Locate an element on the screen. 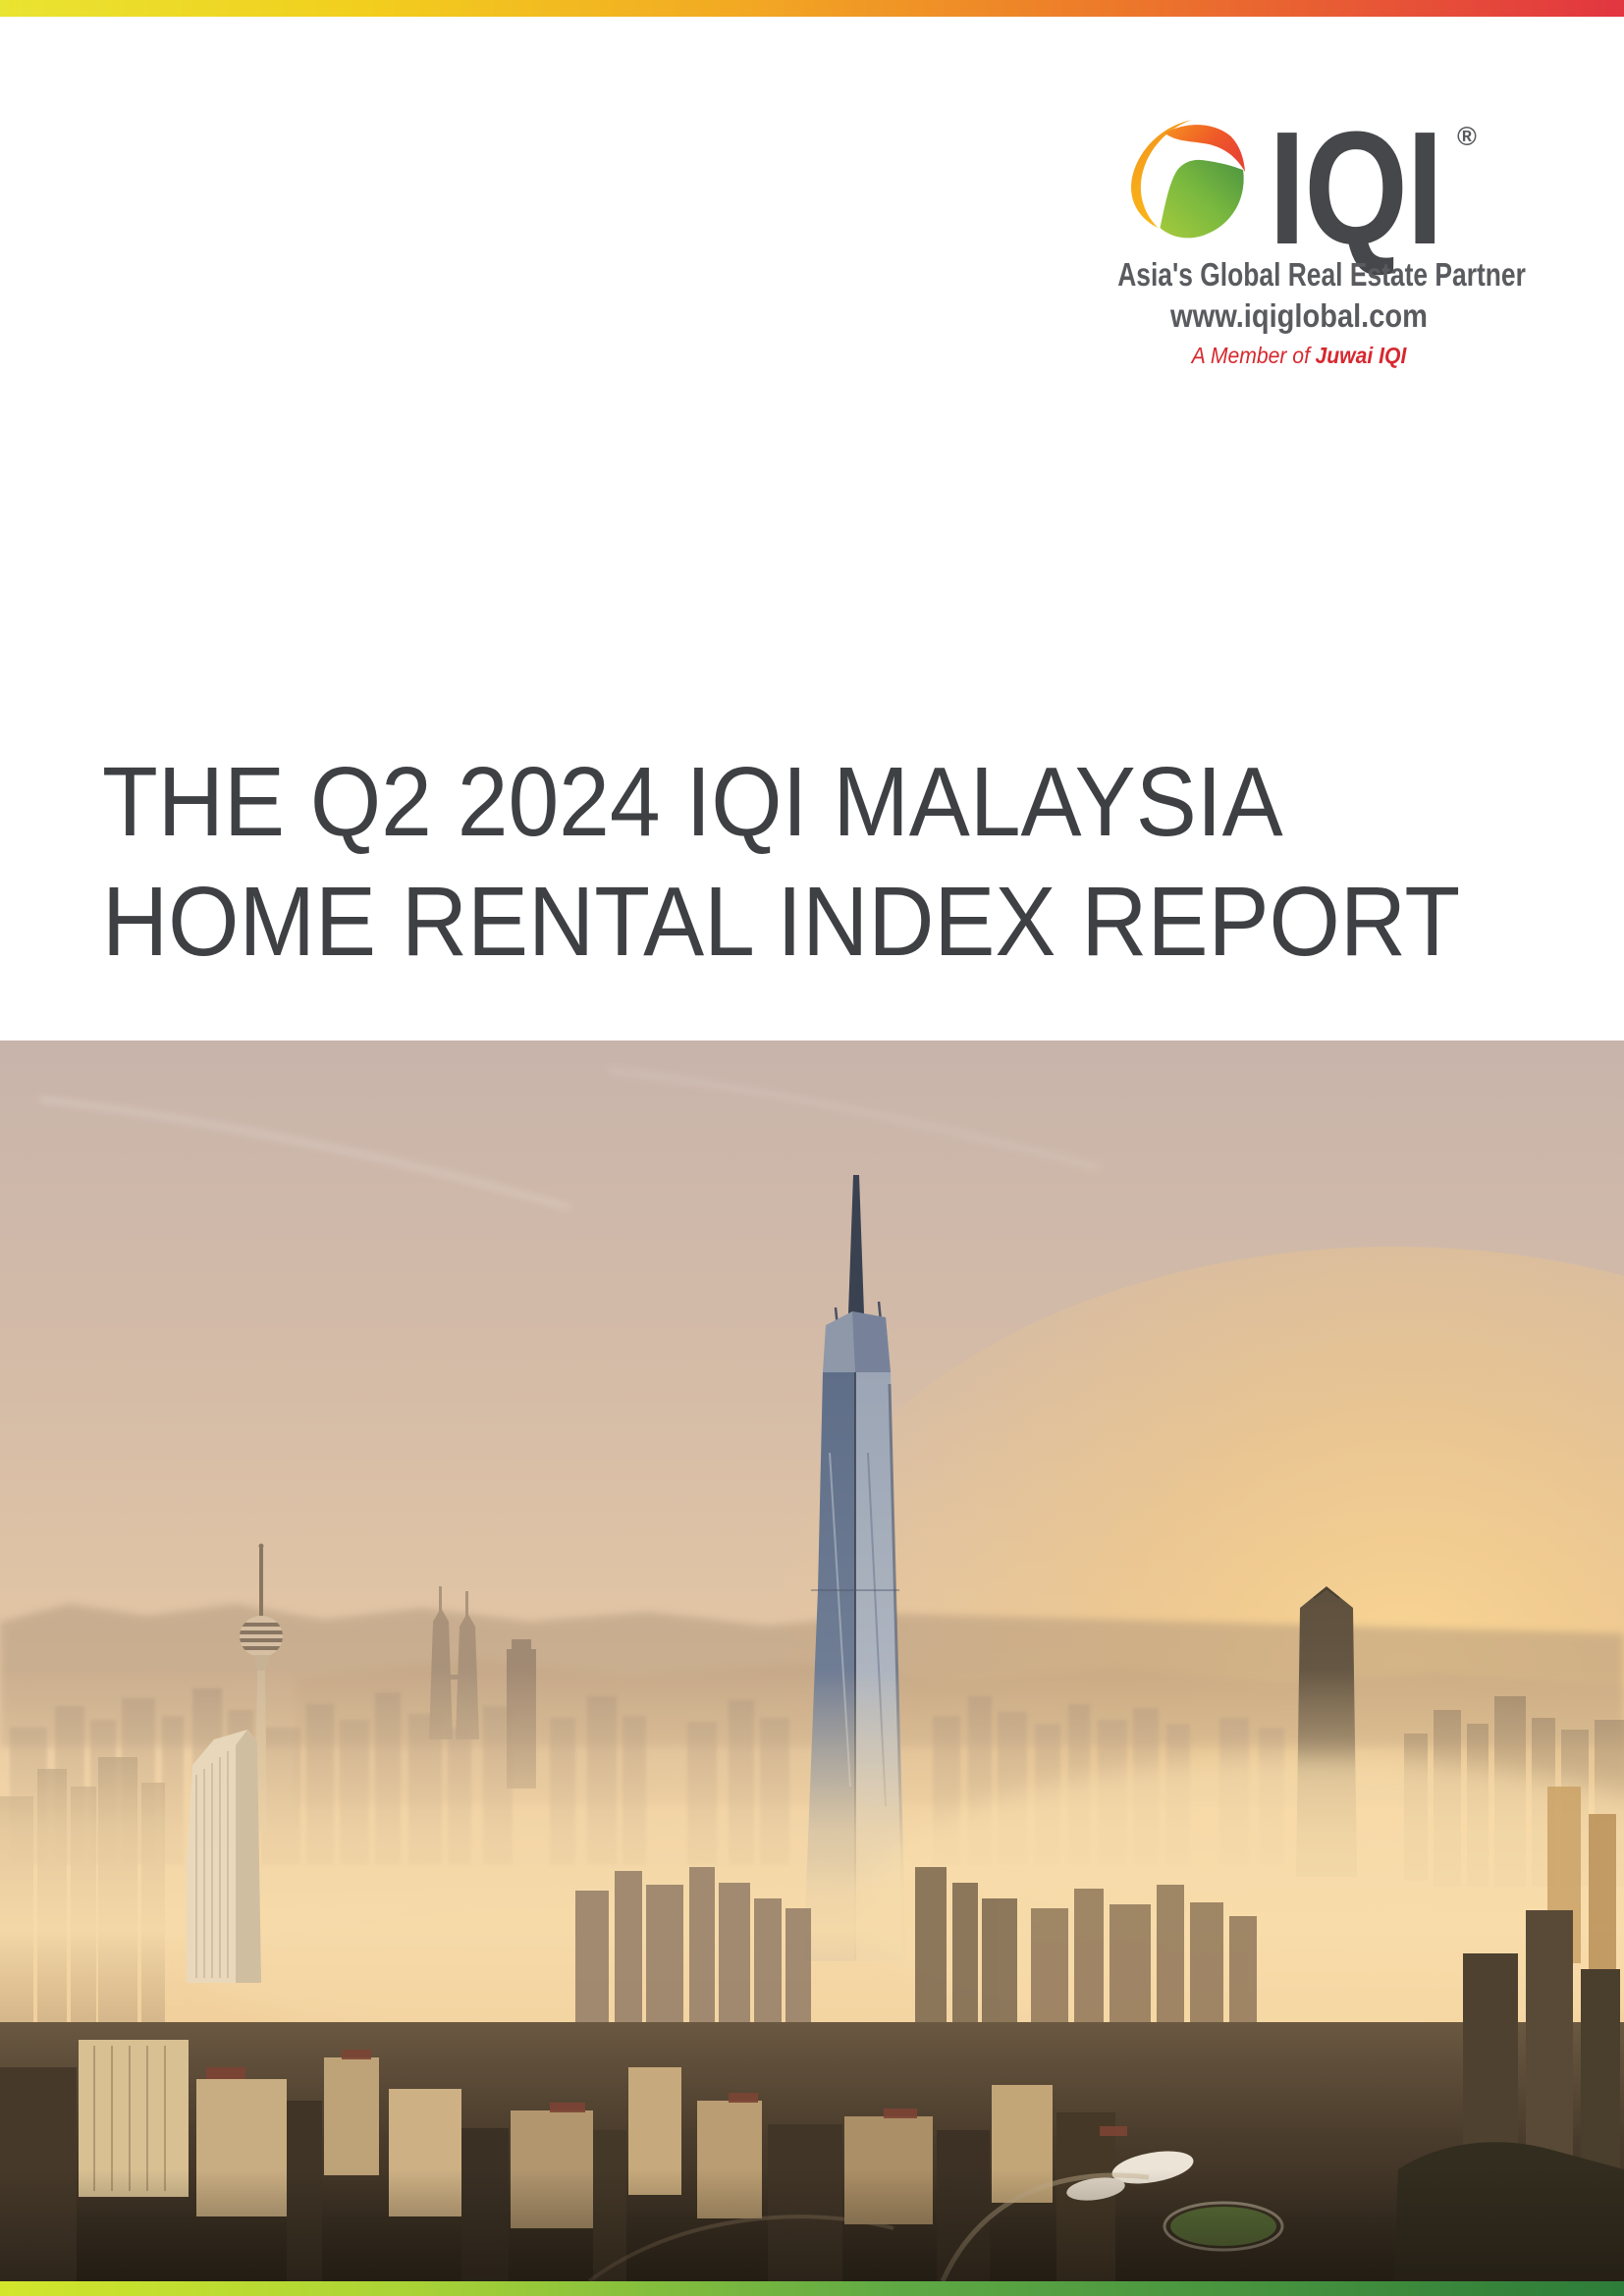 This screenshot has width=1624, height=2296. brand-website: www.iqiglobal.com is located at coordinates (1299, 315).